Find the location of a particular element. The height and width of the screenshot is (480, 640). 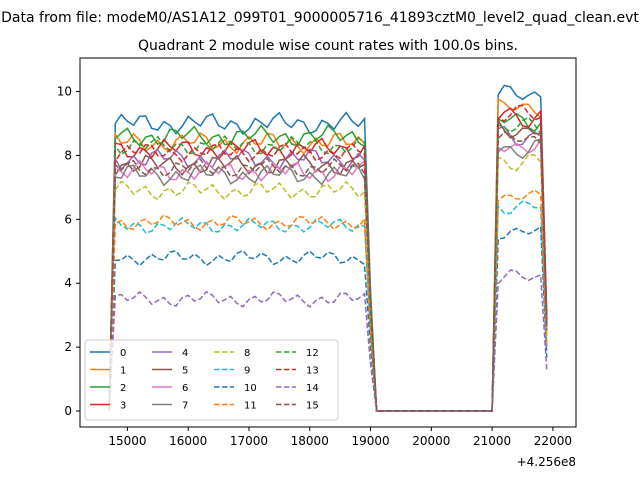

x-tick-label: 22000 is located at coordinates (553, 441).